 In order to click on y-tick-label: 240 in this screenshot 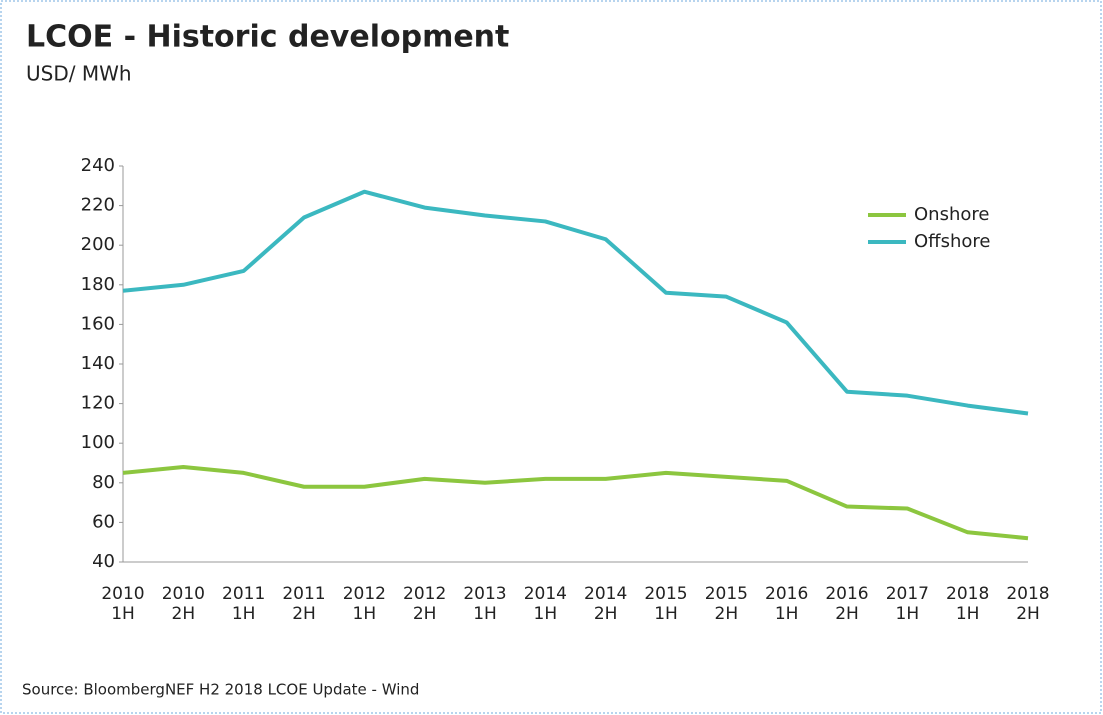, I will do `click(98, 165)`.